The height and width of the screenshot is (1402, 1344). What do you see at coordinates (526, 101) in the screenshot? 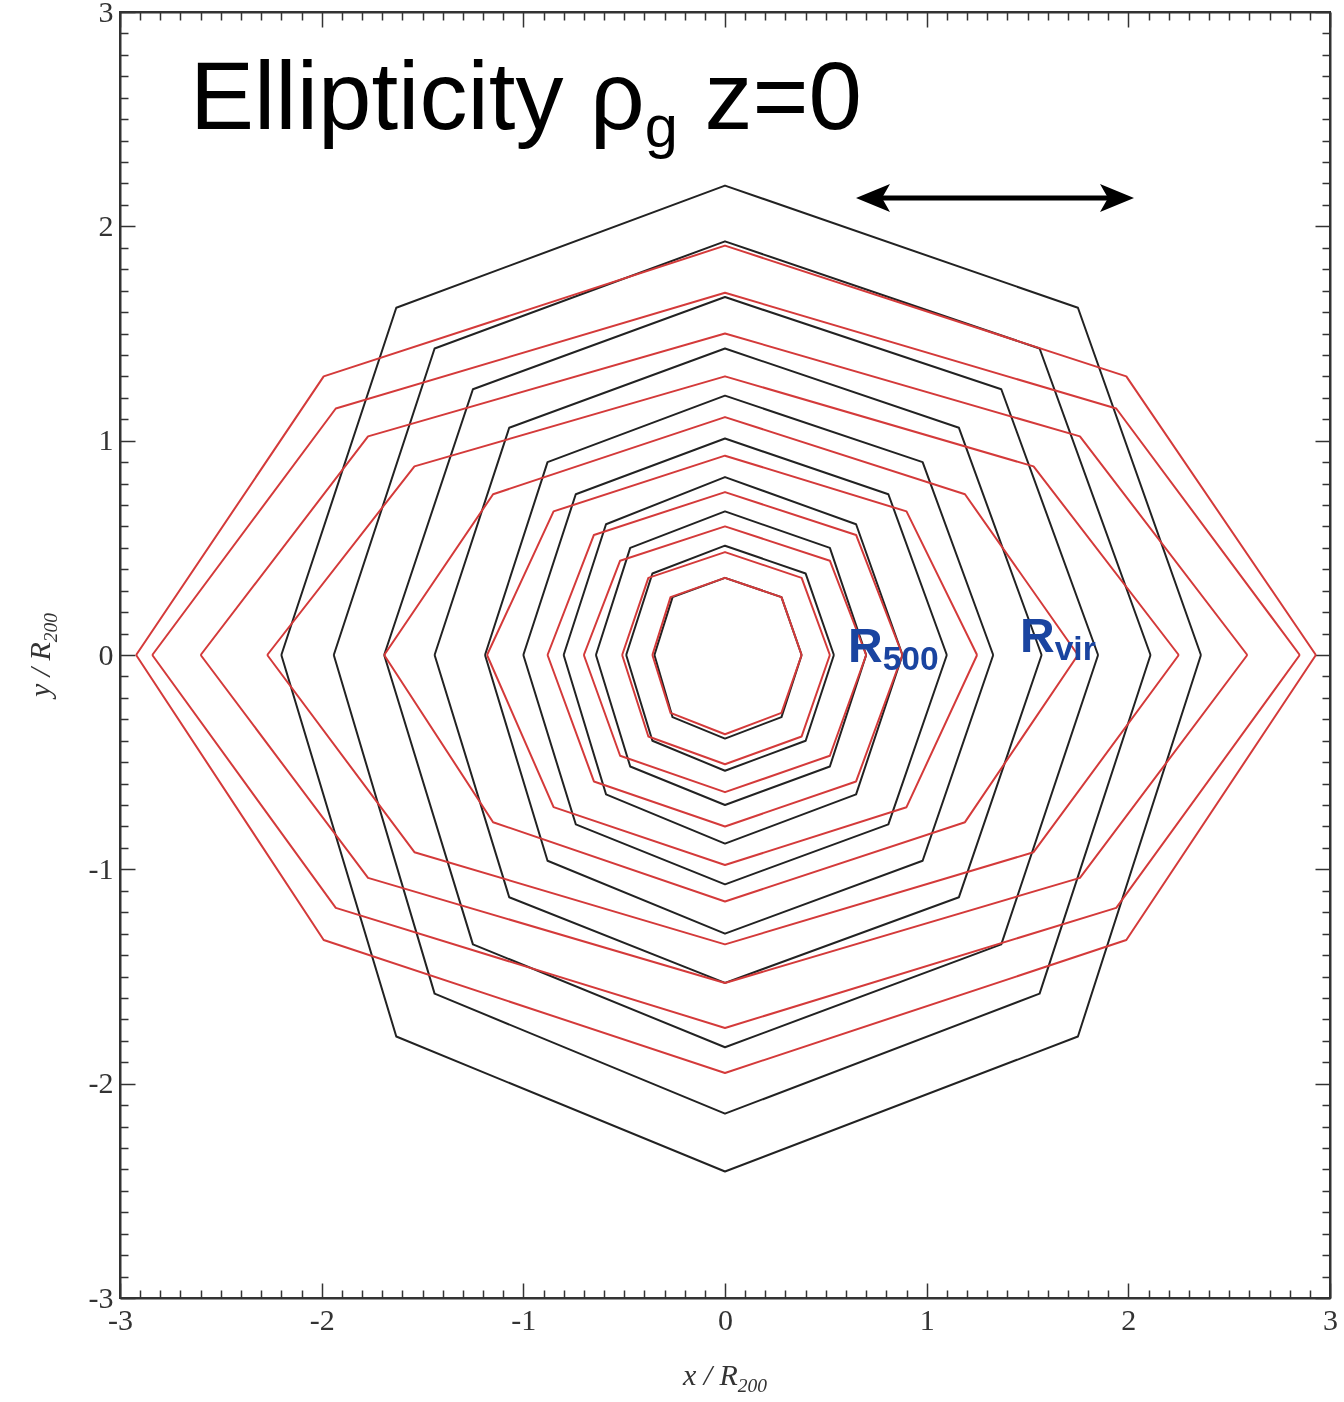
I see `chart-title: Ellipticity ρ$_{g}$ z=0` at bounding box center [526, 101].